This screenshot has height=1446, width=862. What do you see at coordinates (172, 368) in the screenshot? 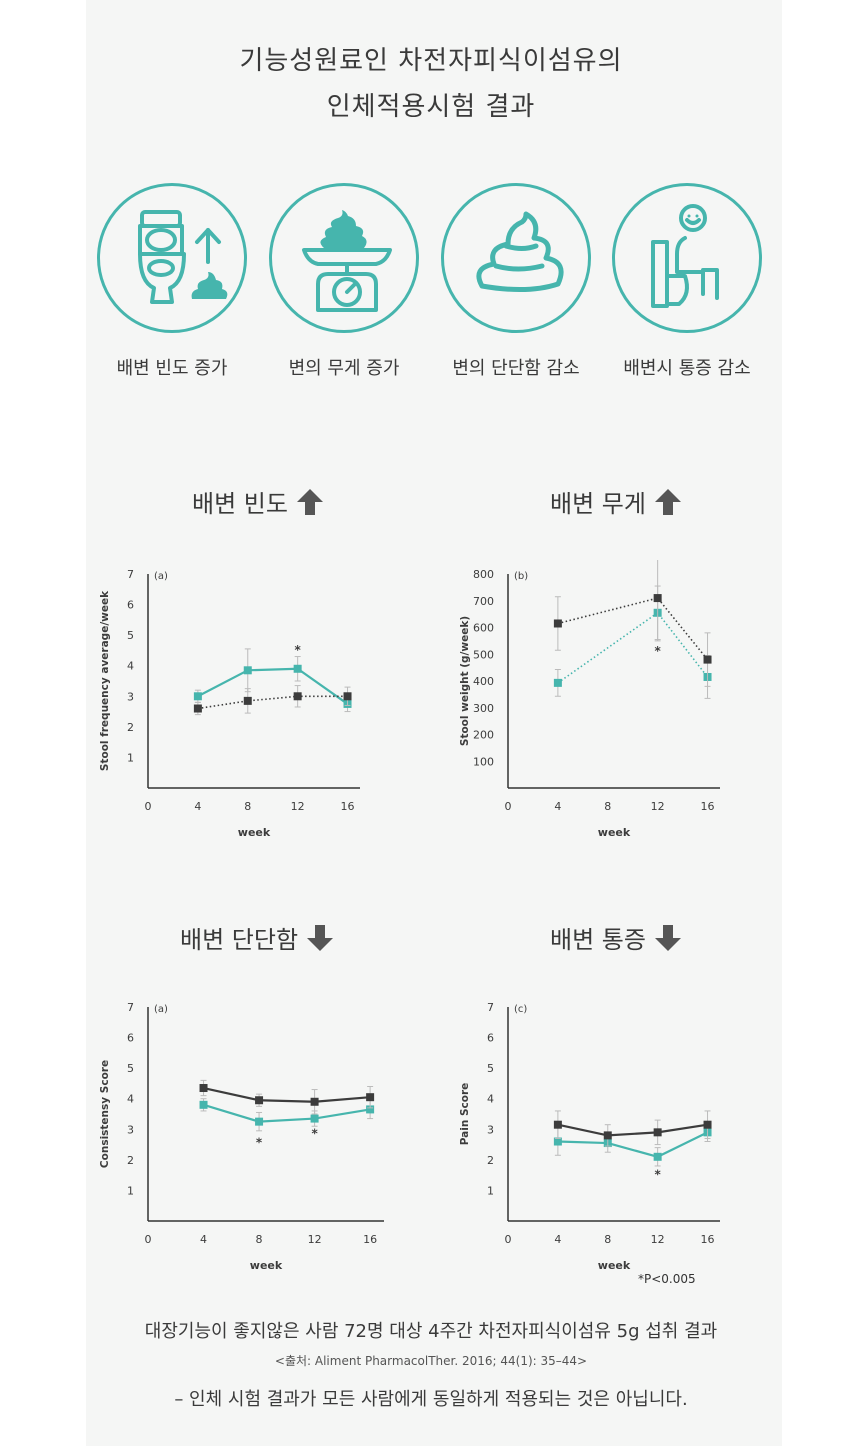
I see `icon-label-frequency: 배변 빈도 증가` at bounding box center [172, 368].